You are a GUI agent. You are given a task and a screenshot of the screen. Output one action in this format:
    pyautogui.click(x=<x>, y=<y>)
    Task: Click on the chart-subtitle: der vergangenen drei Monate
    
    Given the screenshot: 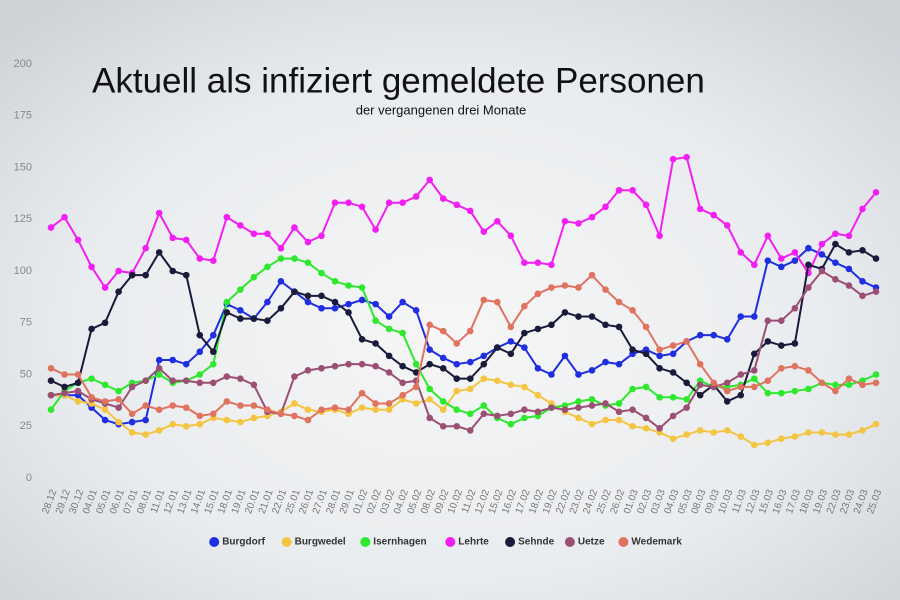 What is the action you would take?
    pyautogui.click(x=441, y=109)
    